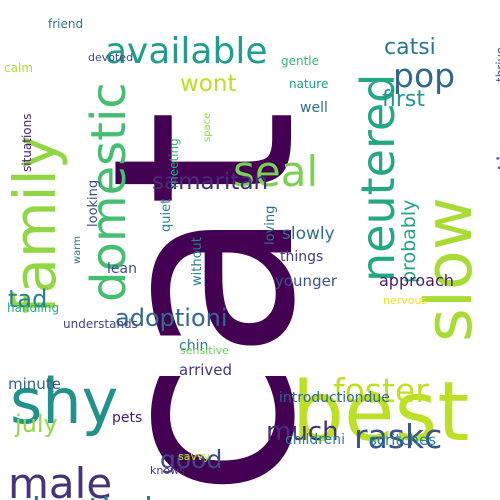 The height and width of the screenshot is (500, 500). What do you see at coordinates (174, 163) in the screenshot?
I see `word-meeting: meeting` at bounding box center [174, 163].